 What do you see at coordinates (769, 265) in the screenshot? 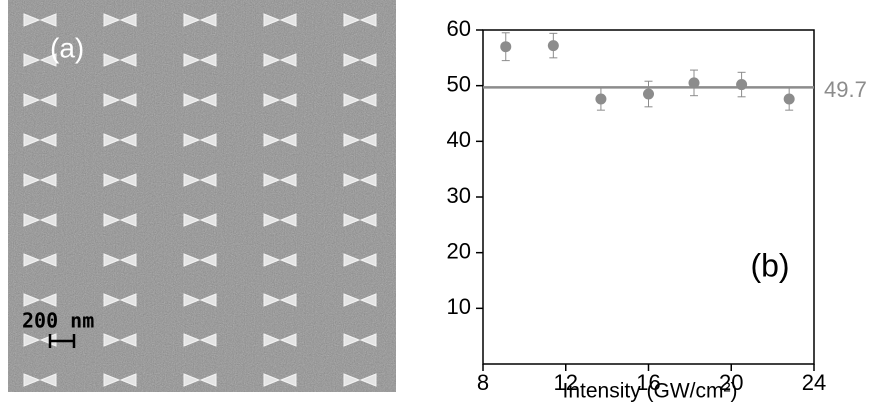
I see `panel-label: (b)` at bounding box center [769, 265].